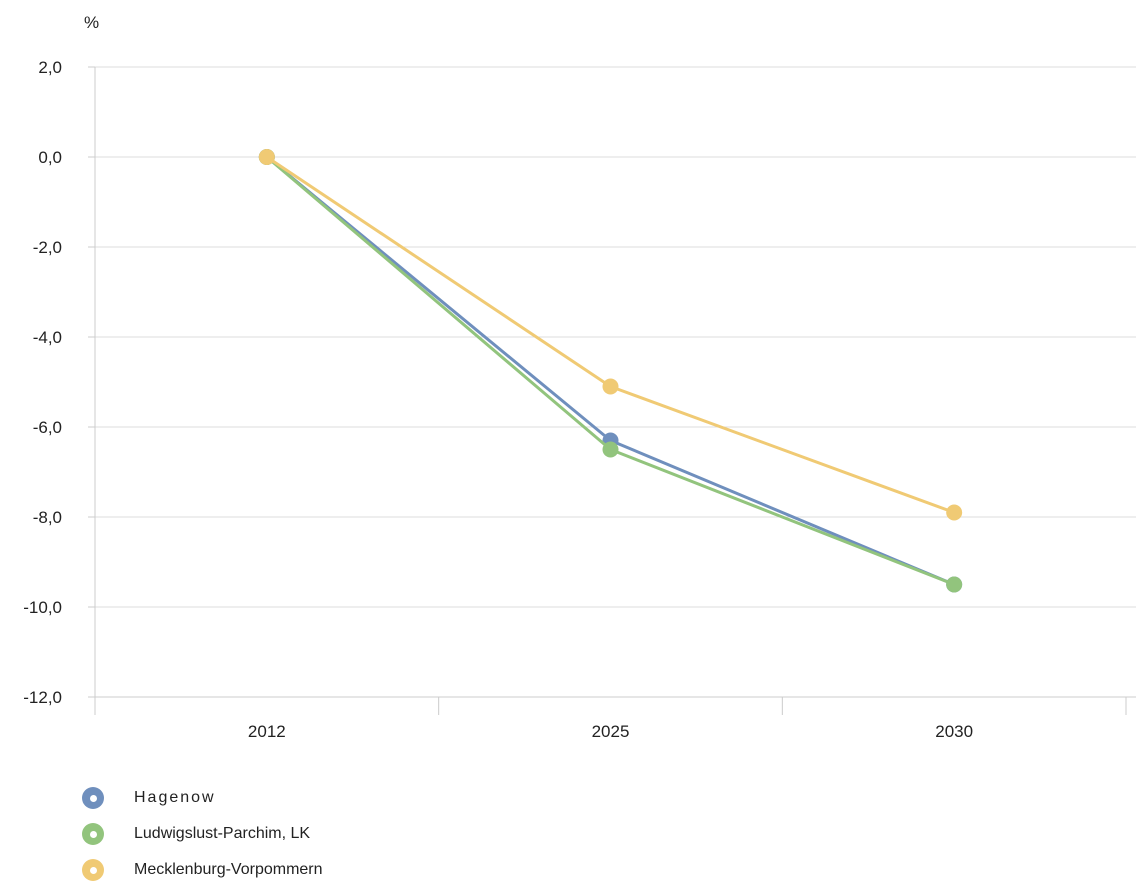 The height and width of the screenshot is (895, 1136). What do you see at coordinates (175, 797) in the screenshot?
I see `legend-label: Hagenow` at bounding box center [175, 797].